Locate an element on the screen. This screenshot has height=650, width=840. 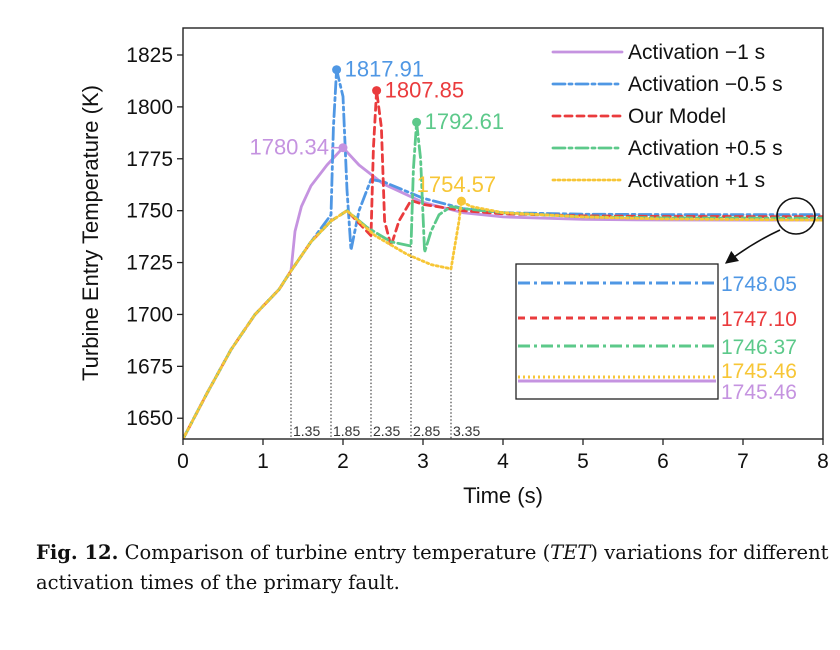
legend-label: Activation −1 s is located at coordinates (696, 52).